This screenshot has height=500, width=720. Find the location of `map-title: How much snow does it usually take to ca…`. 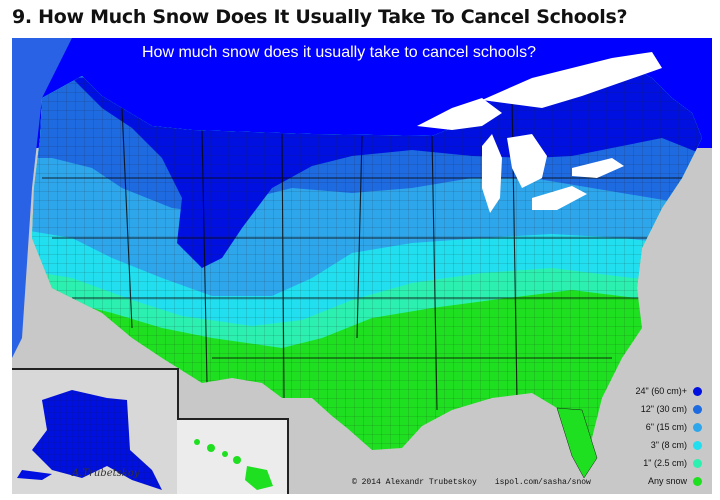

map-title: How much snow does it usually take to ca… is located at coordinates (339, 52).